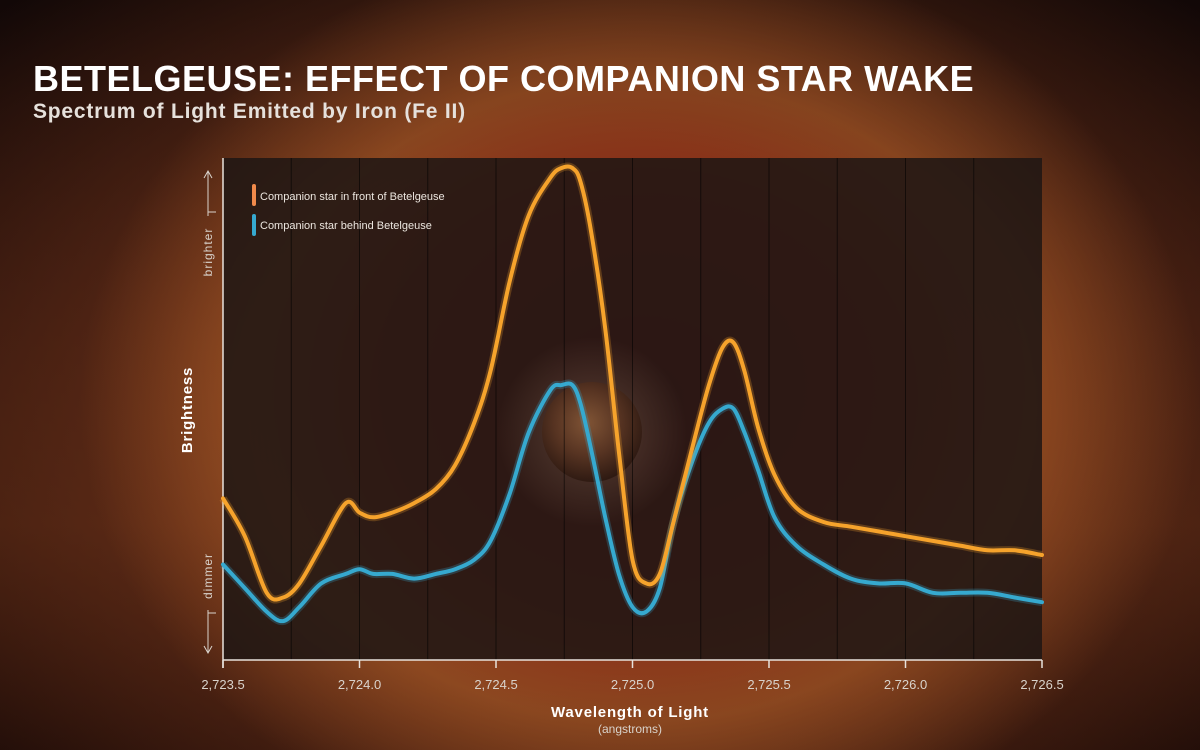 The image size is (1200, 750). I want to click on x-tick-label: 2,724.5, so click(495, 684).